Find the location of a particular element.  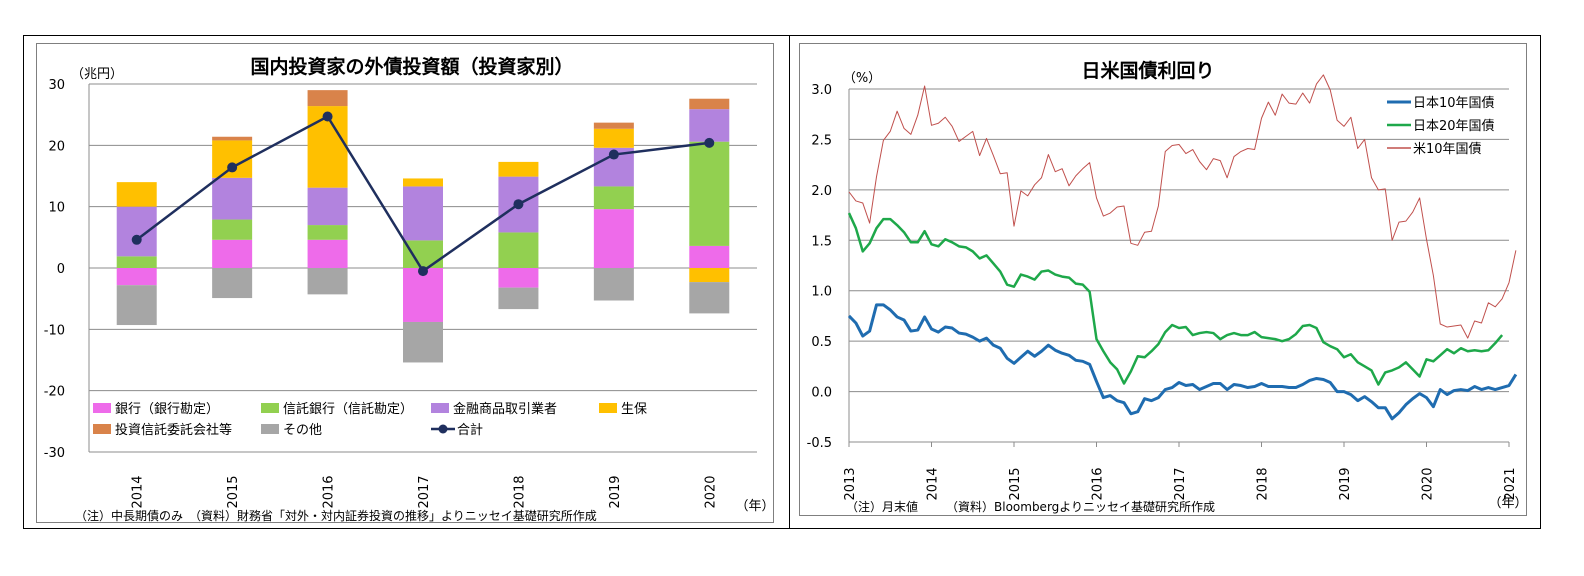

figure-divider is located at coordinates (789, 282).